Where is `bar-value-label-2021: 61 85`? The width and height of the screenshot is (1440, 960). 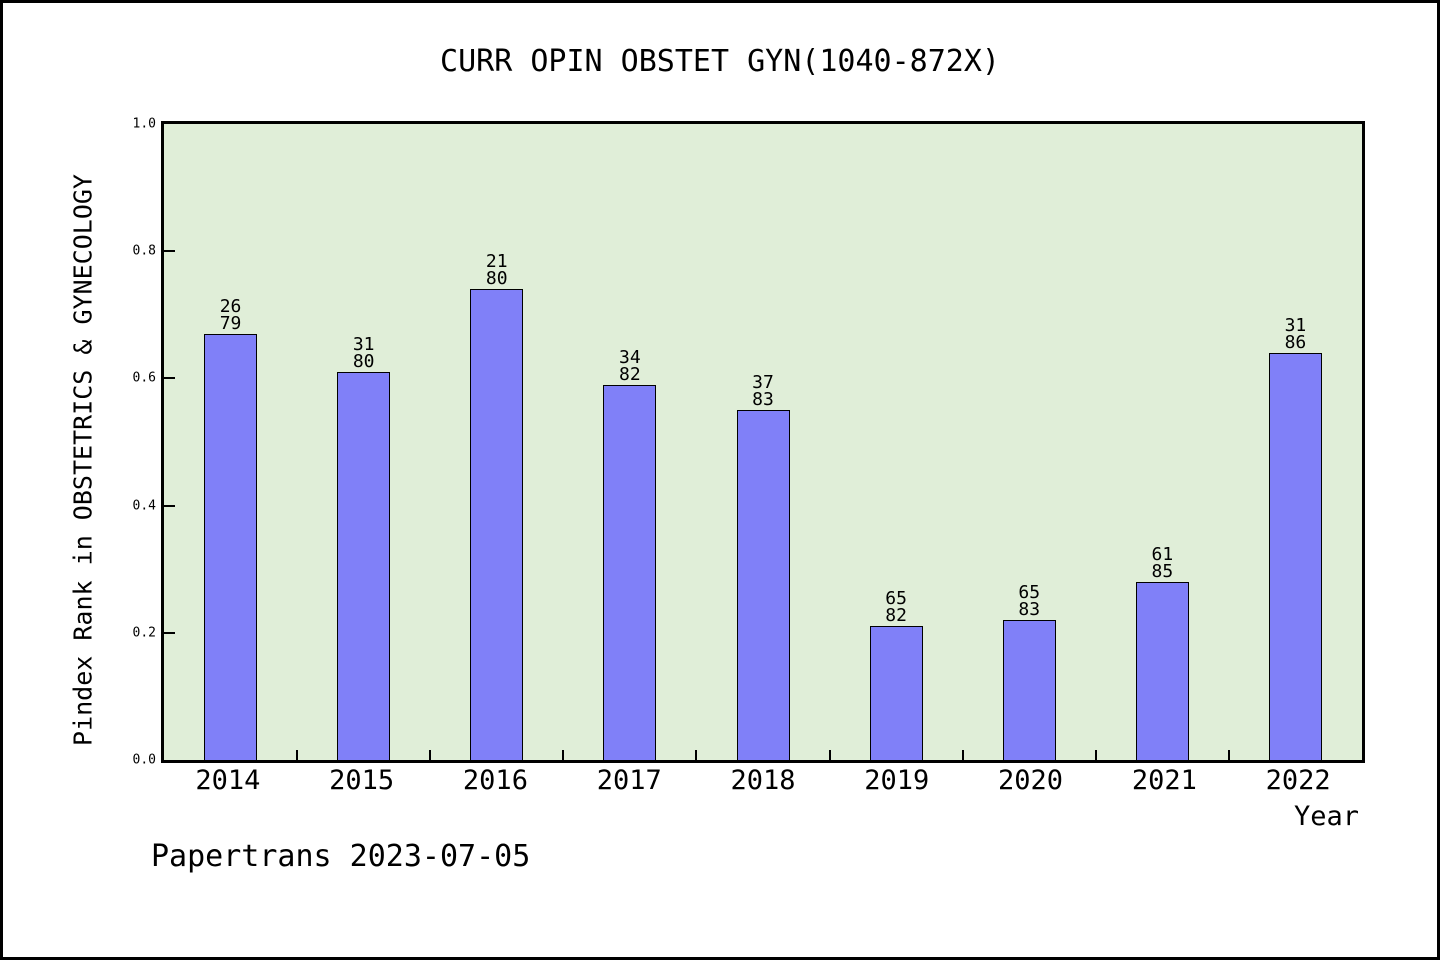
bar-value-label-2021: 61 85 is located at coordinates (1162, 562).